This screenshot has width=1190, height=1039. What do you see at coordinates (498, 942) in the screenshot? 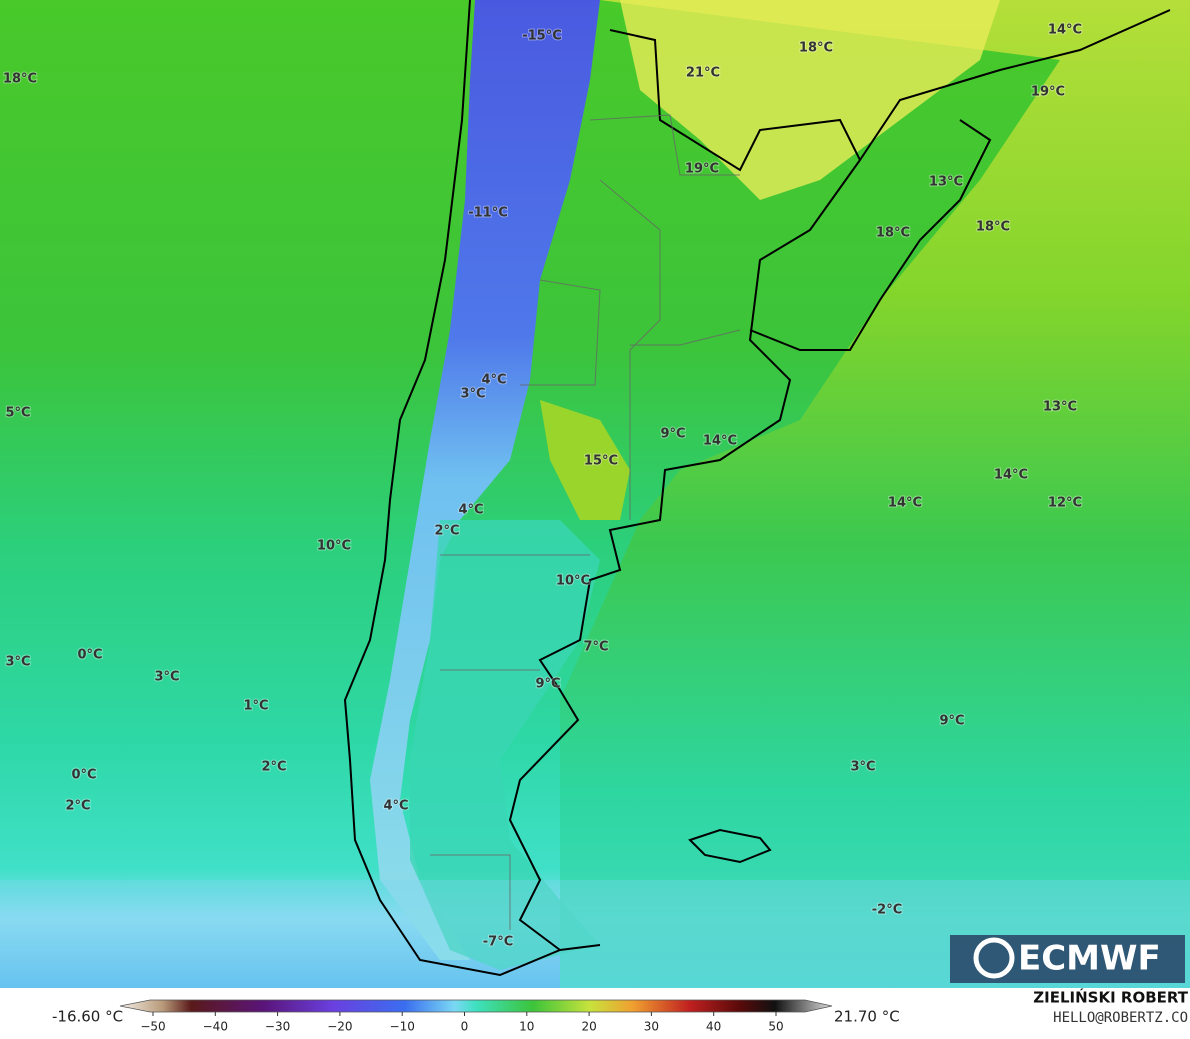
I see `temperature-label: -7°C` at bounding box center [498, 942].